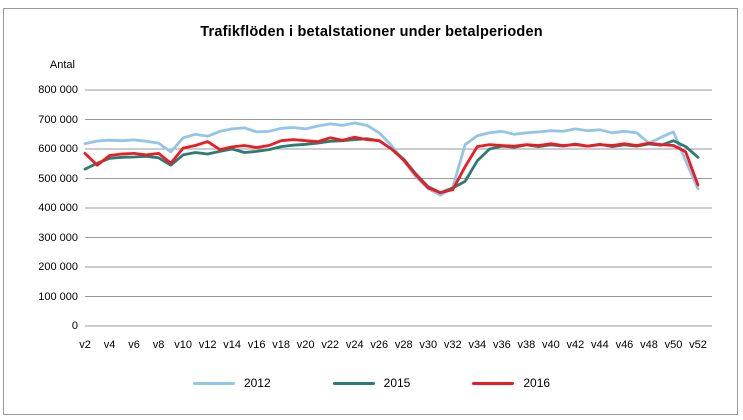 Image resolution: width=743 pixels, height=420 pixels. What do you see at coordinates (183, 345) in the screenshot?
I see `x-tick-label: v10` at bounding box center [183, 345].